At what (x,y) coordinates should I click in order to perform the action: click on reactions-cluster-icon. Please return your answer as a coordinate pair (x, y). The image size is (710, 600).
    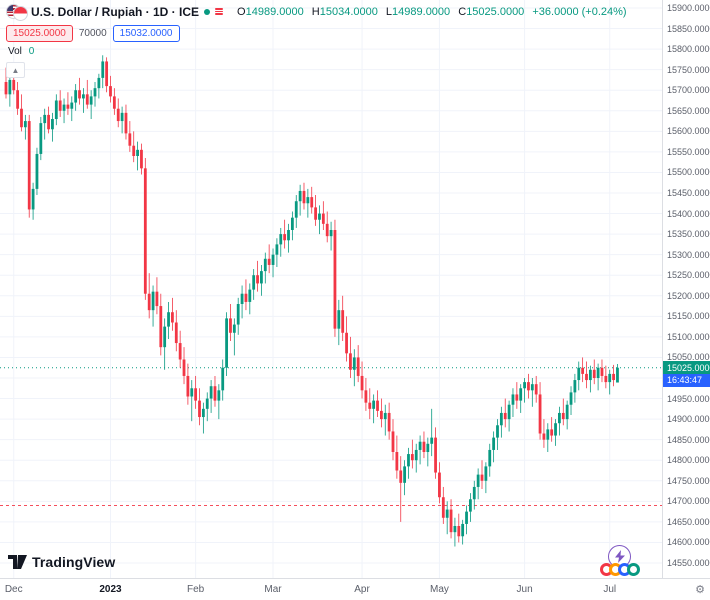
    Looking at the image, I should click on (620, 569).